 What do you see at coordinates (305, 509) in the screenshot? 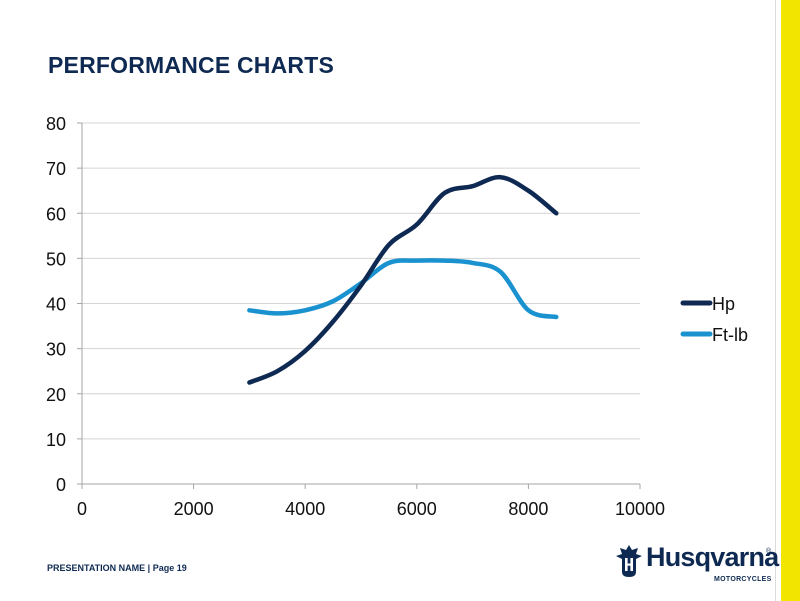
I see `x-tick-label-4000: 4000` at bounding box center [305, 509].